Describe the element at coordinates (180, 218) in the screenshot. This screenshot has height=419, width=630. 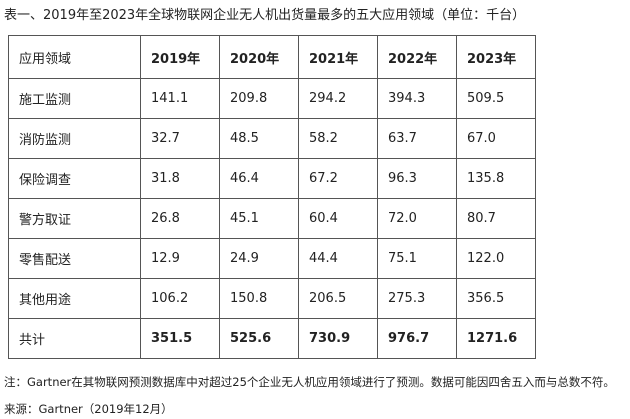
I see `table-cell: 26.8` at that location.